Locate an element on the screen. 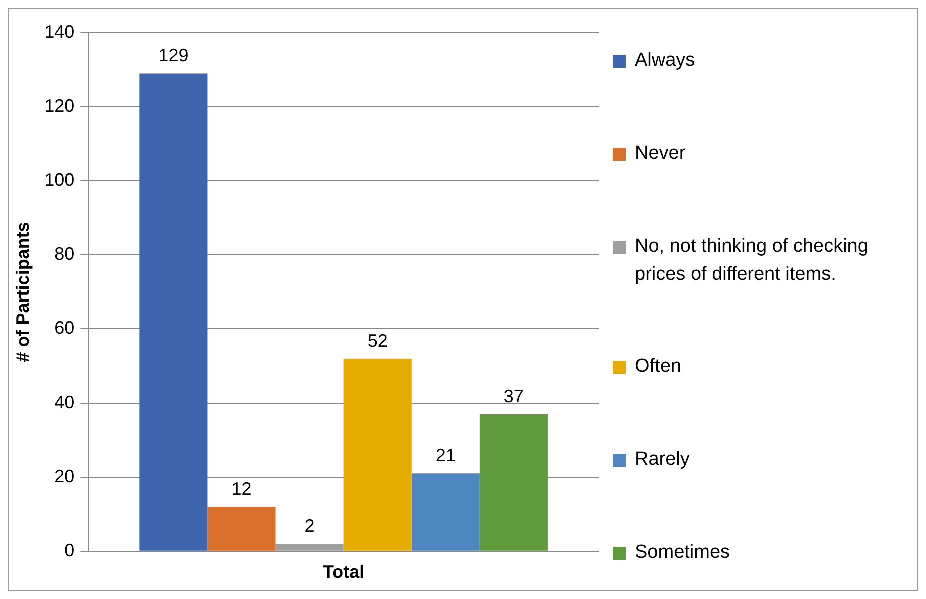 The image size is (926, 599). data-label: 129 is located at coordinates (173, 56).